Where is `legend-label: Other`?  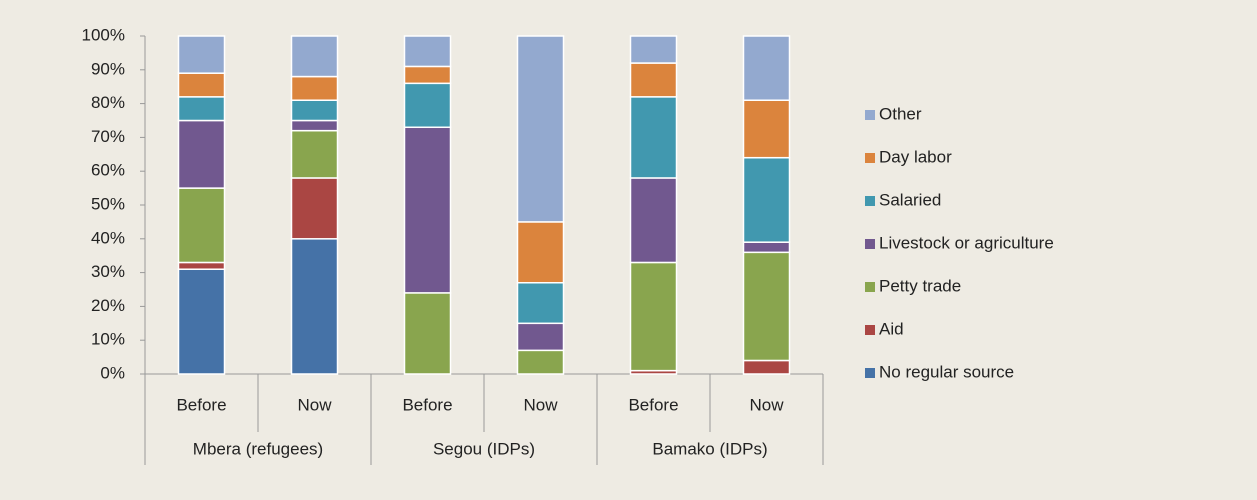
legend-label: Other is located at coordinates (900, 113).